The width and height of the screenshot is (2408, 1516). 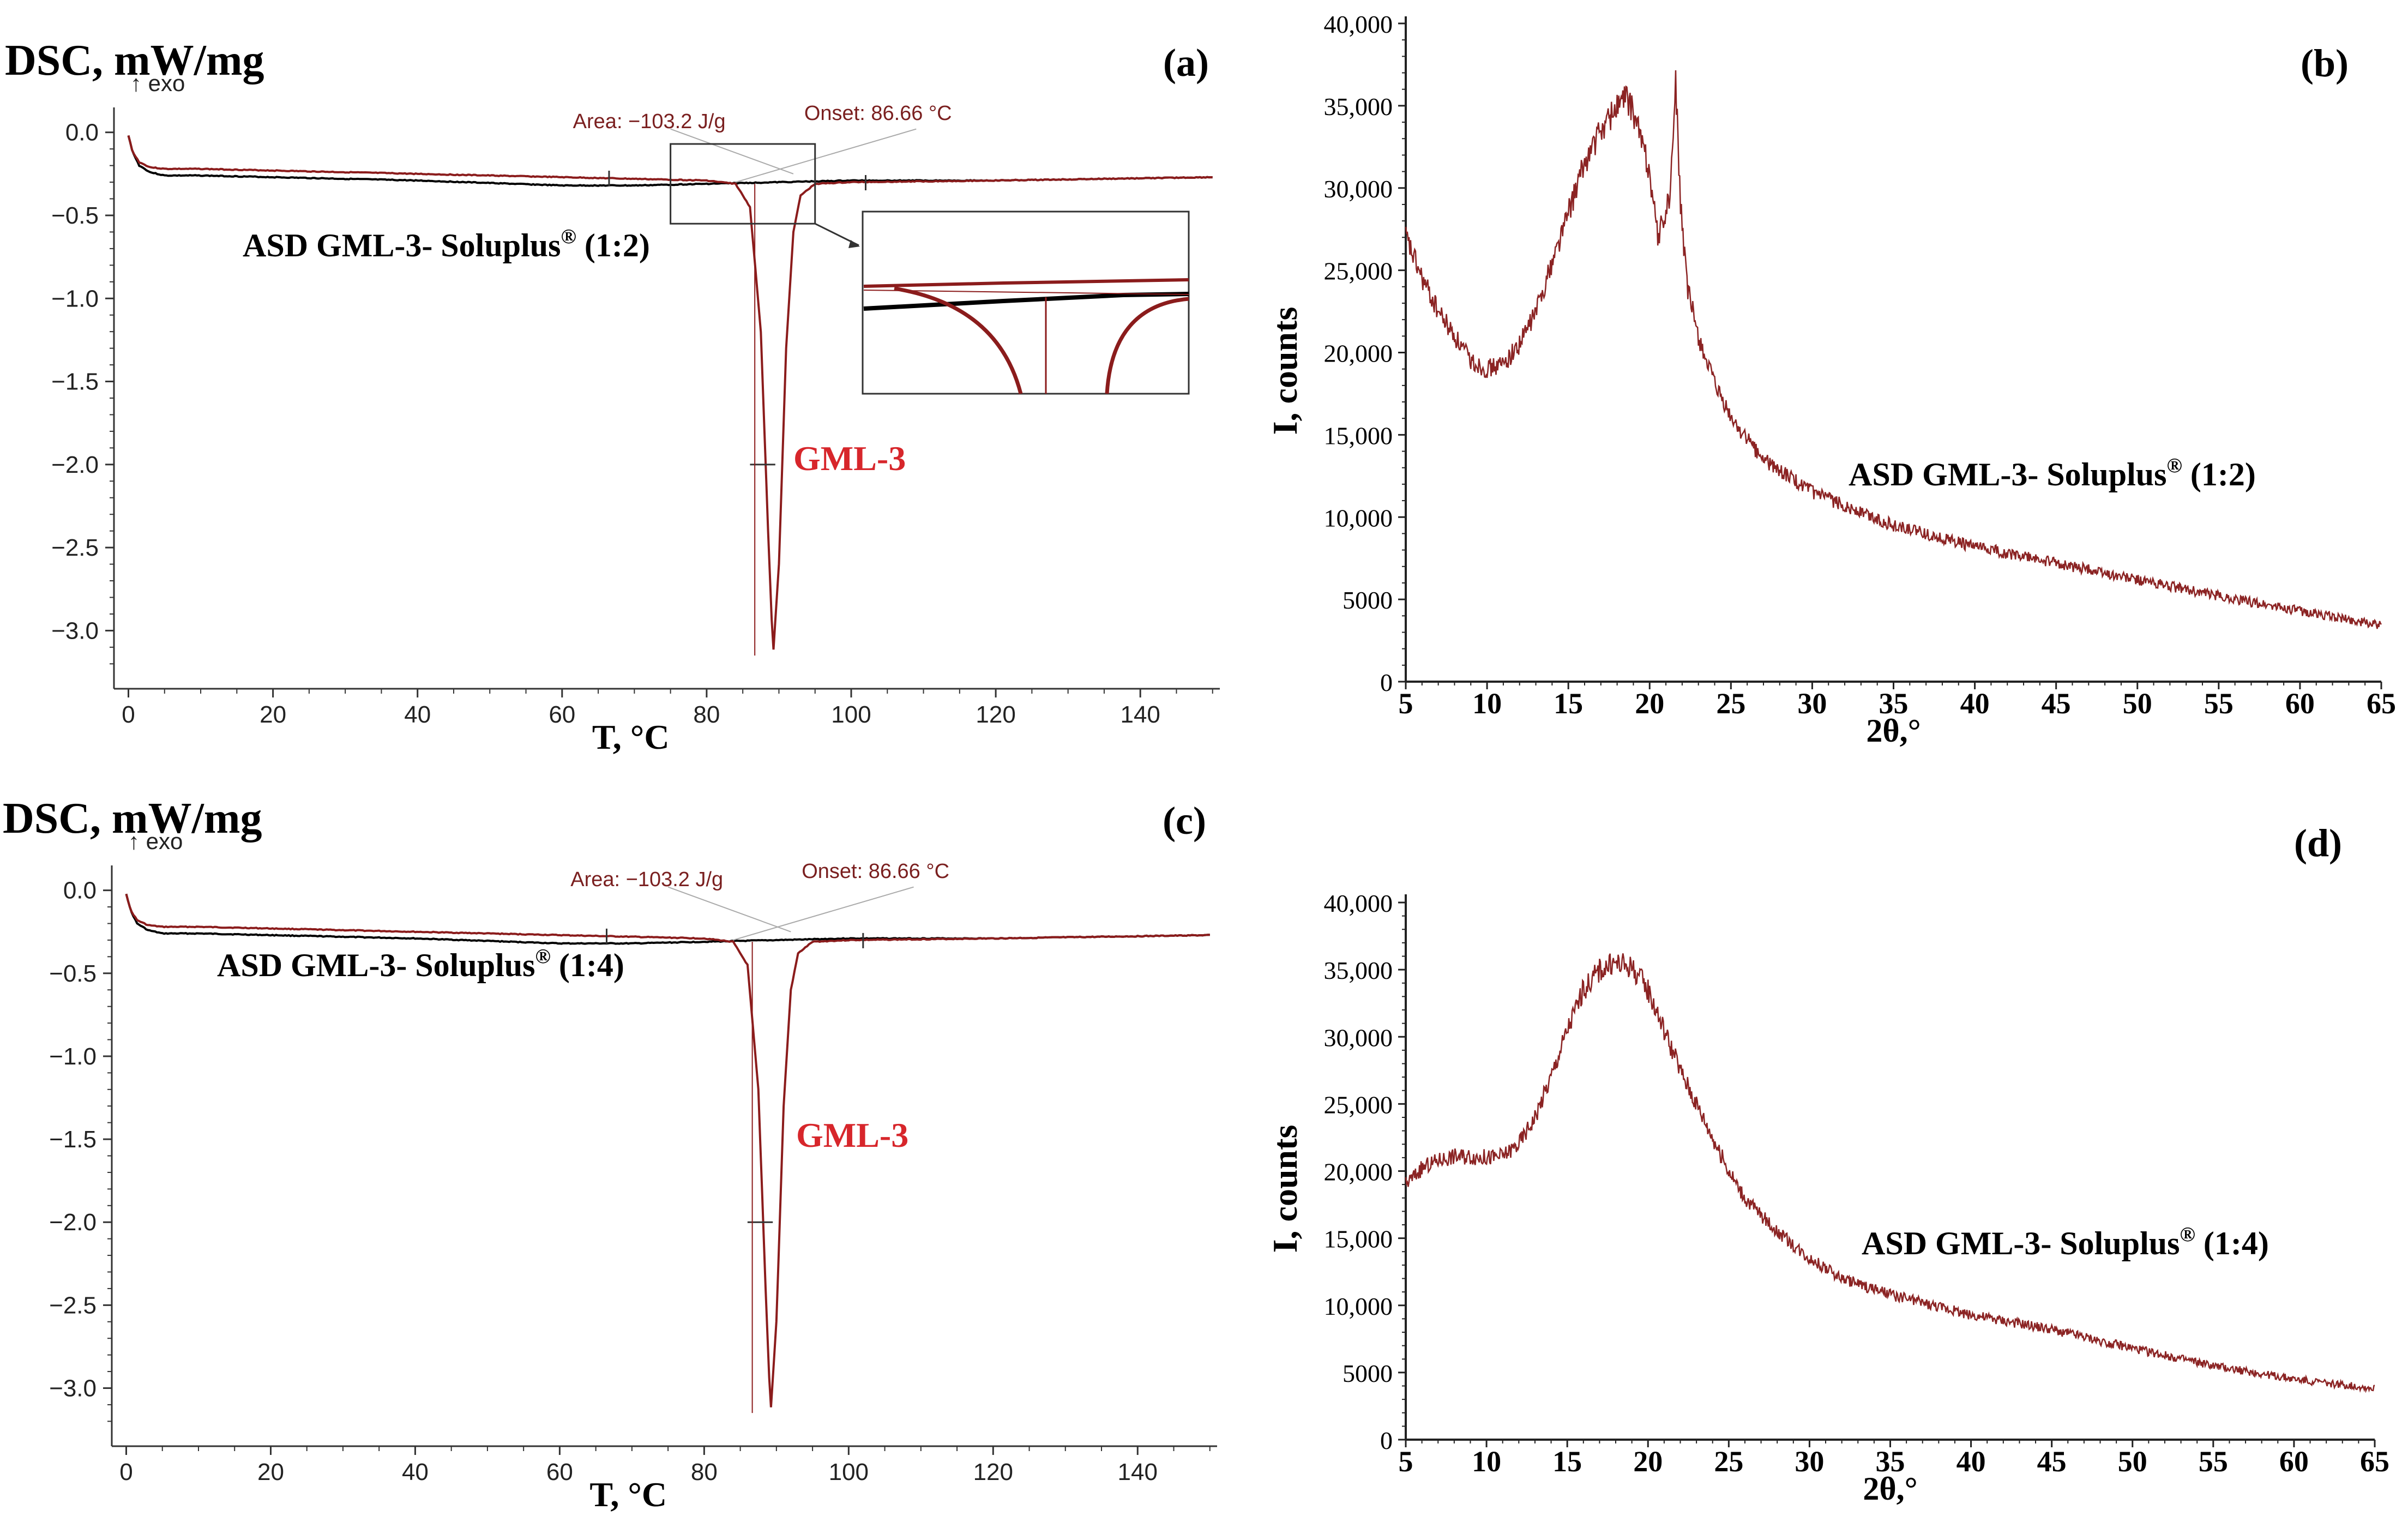 I want to click on y-tick-label: −2.0, so click(x=75, y=465).